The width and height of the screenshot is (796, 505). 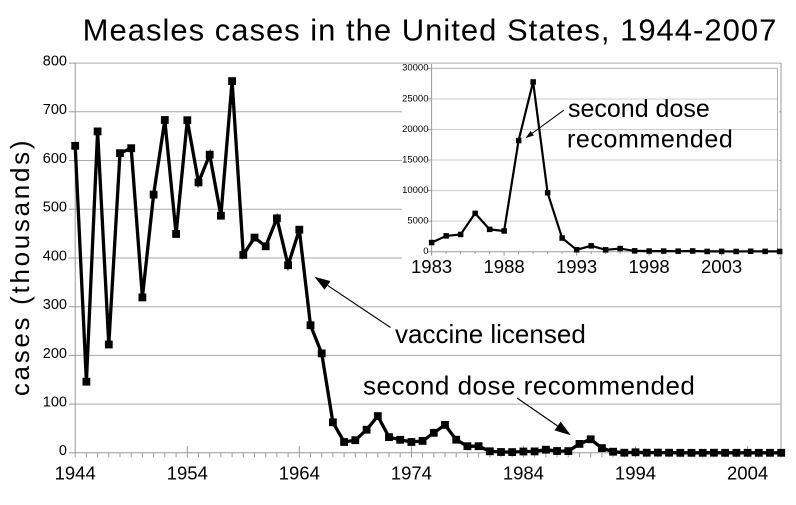 What do you see at coordinates (411, 473) in the screenshot?
I see `svg-text: 1974` at bounding box center [411, 473].